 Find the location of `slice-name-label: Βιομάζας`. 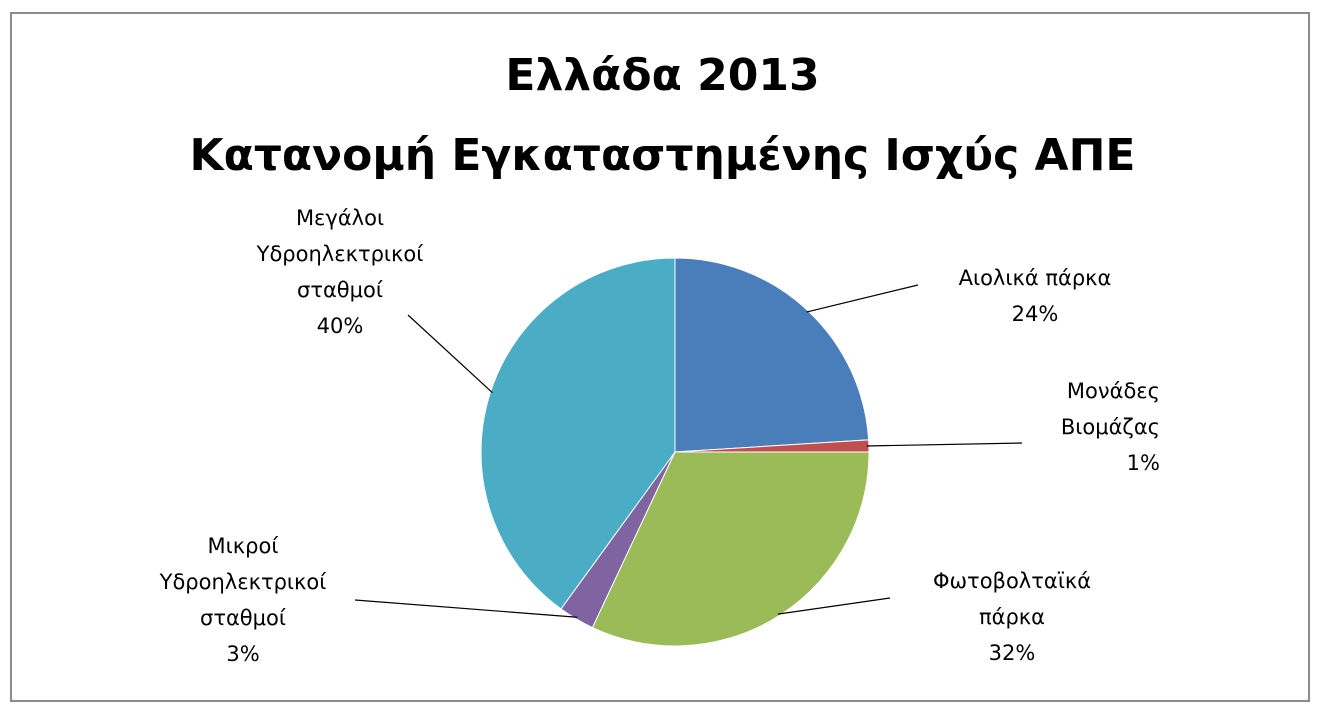

slice-name-label: Βιομάζας is located at coordinates (1110, 427).